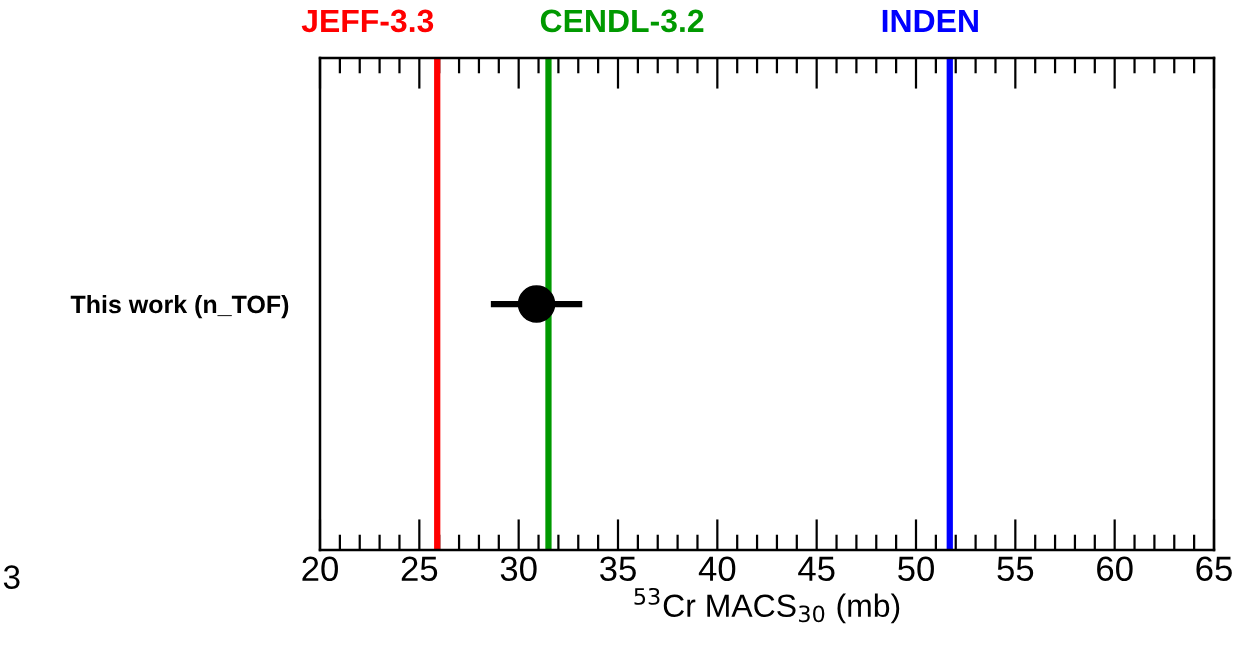 The height and width of the screenshot is (649, 1242). I want to click on x-tick-label: 50, so click(916, 569).